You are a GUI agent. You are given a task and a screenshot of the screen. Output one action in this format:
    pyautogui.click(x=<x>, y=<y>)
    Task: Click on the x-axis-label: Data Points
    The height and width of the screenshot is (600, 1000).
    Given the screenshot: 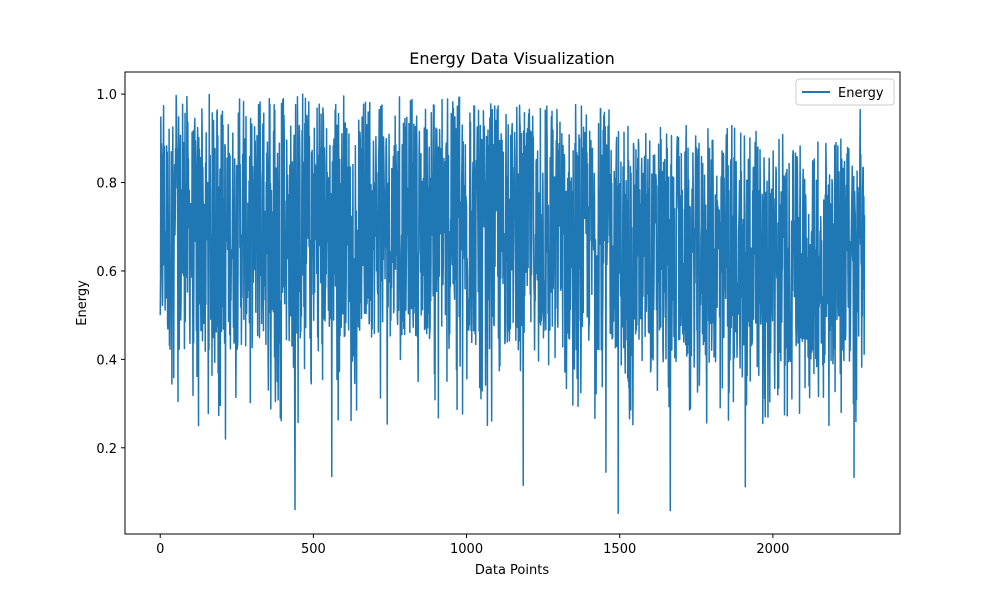 What is the action you would take?
    pyautogui.click(x=512, y=570)
    